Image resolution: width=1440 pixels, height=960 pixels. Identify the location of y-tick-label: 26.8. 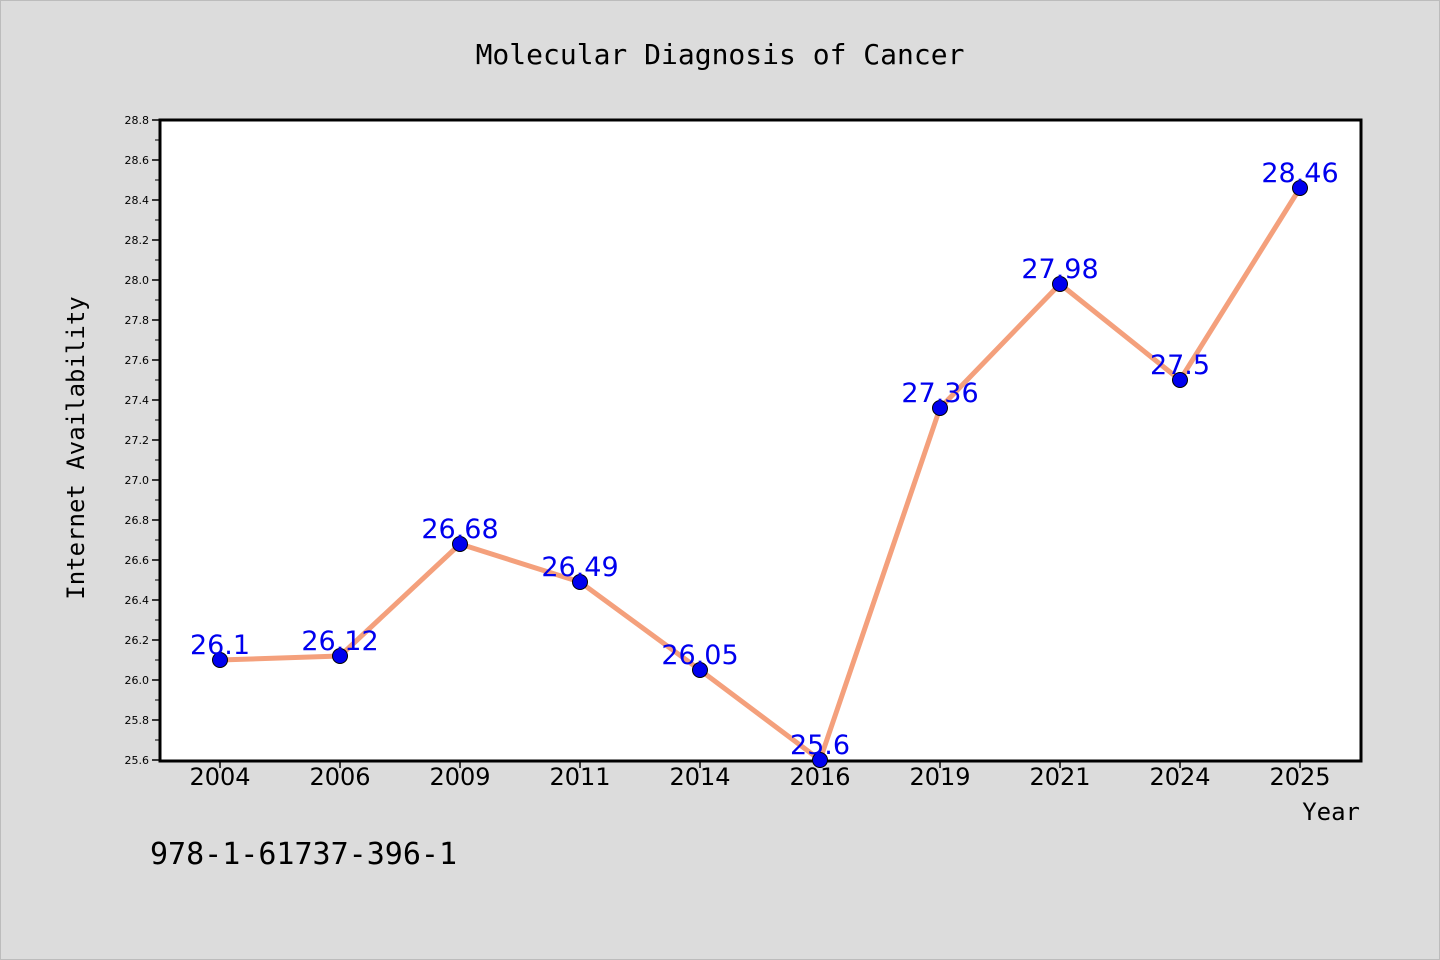
(137, 520).